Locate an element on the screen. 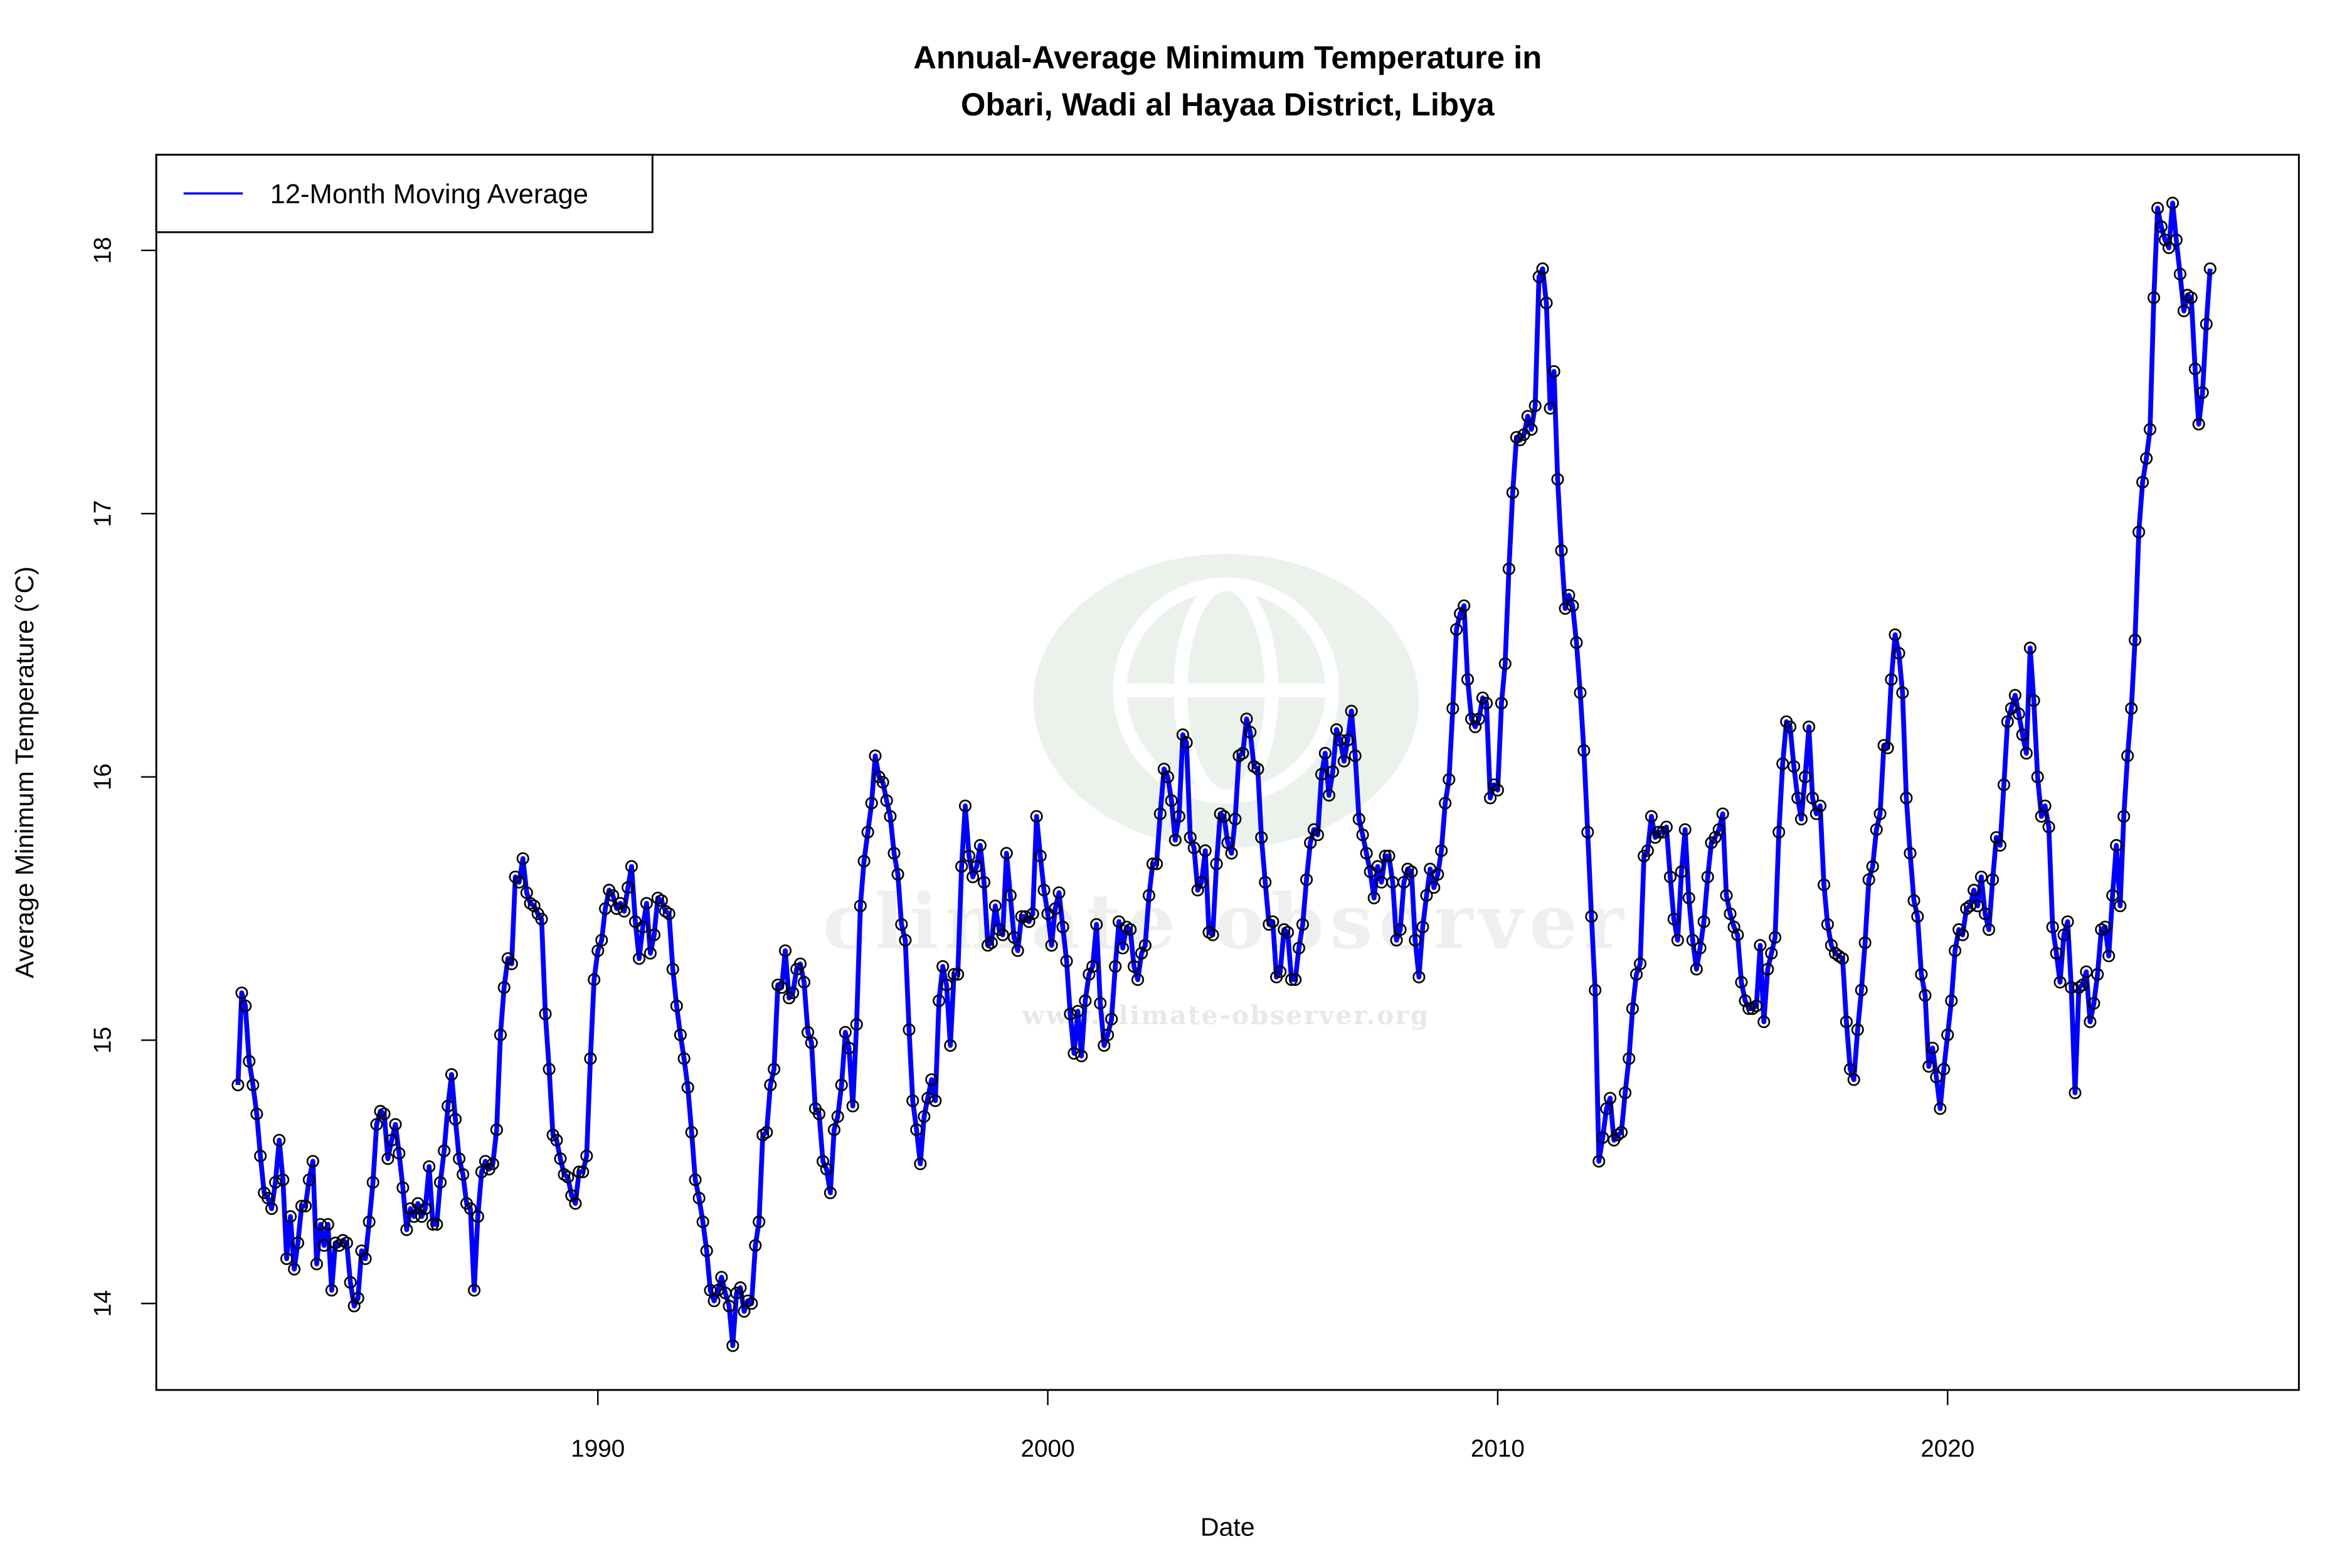 The width and height of the screenshot is (2352, 1568). x-tick-label: 1990 is located at coordinates (598, 1449).